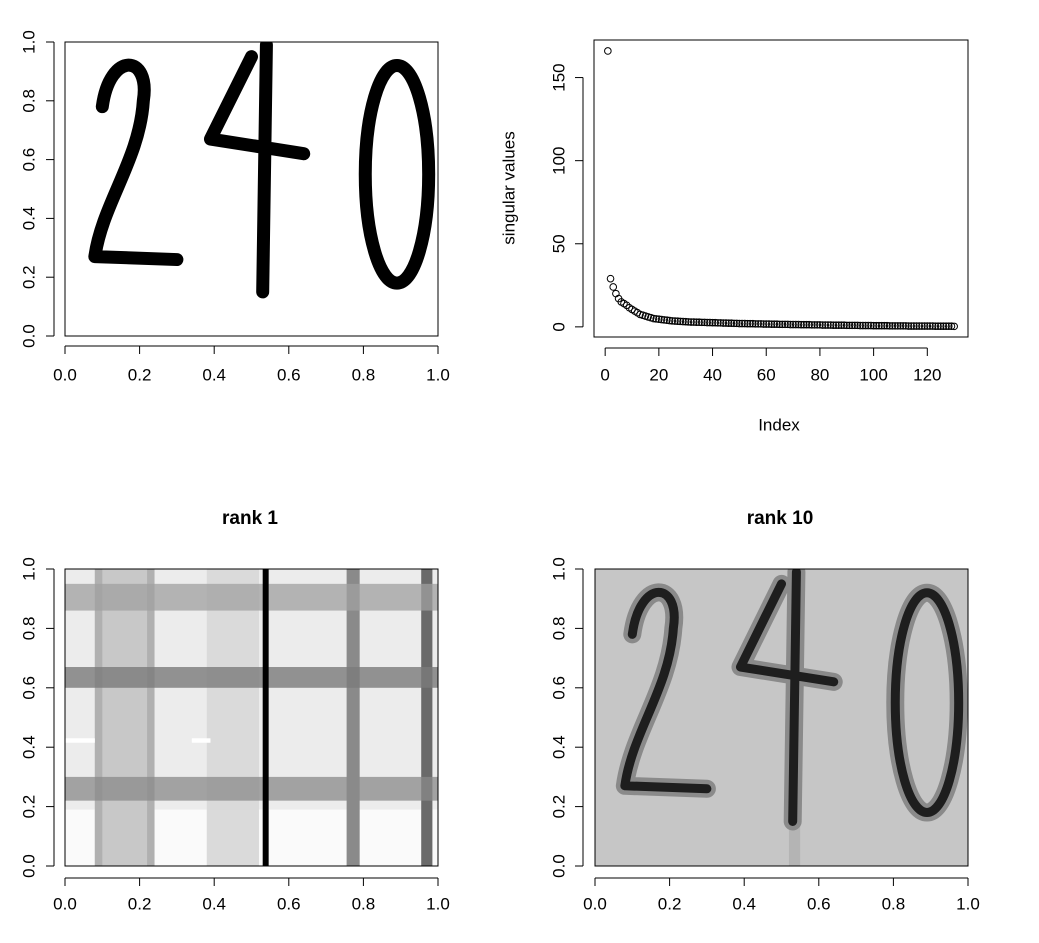 The height and width of the screenshot is (943, 1039). I want to click on x-tick-label: 100, so click(873, 374).